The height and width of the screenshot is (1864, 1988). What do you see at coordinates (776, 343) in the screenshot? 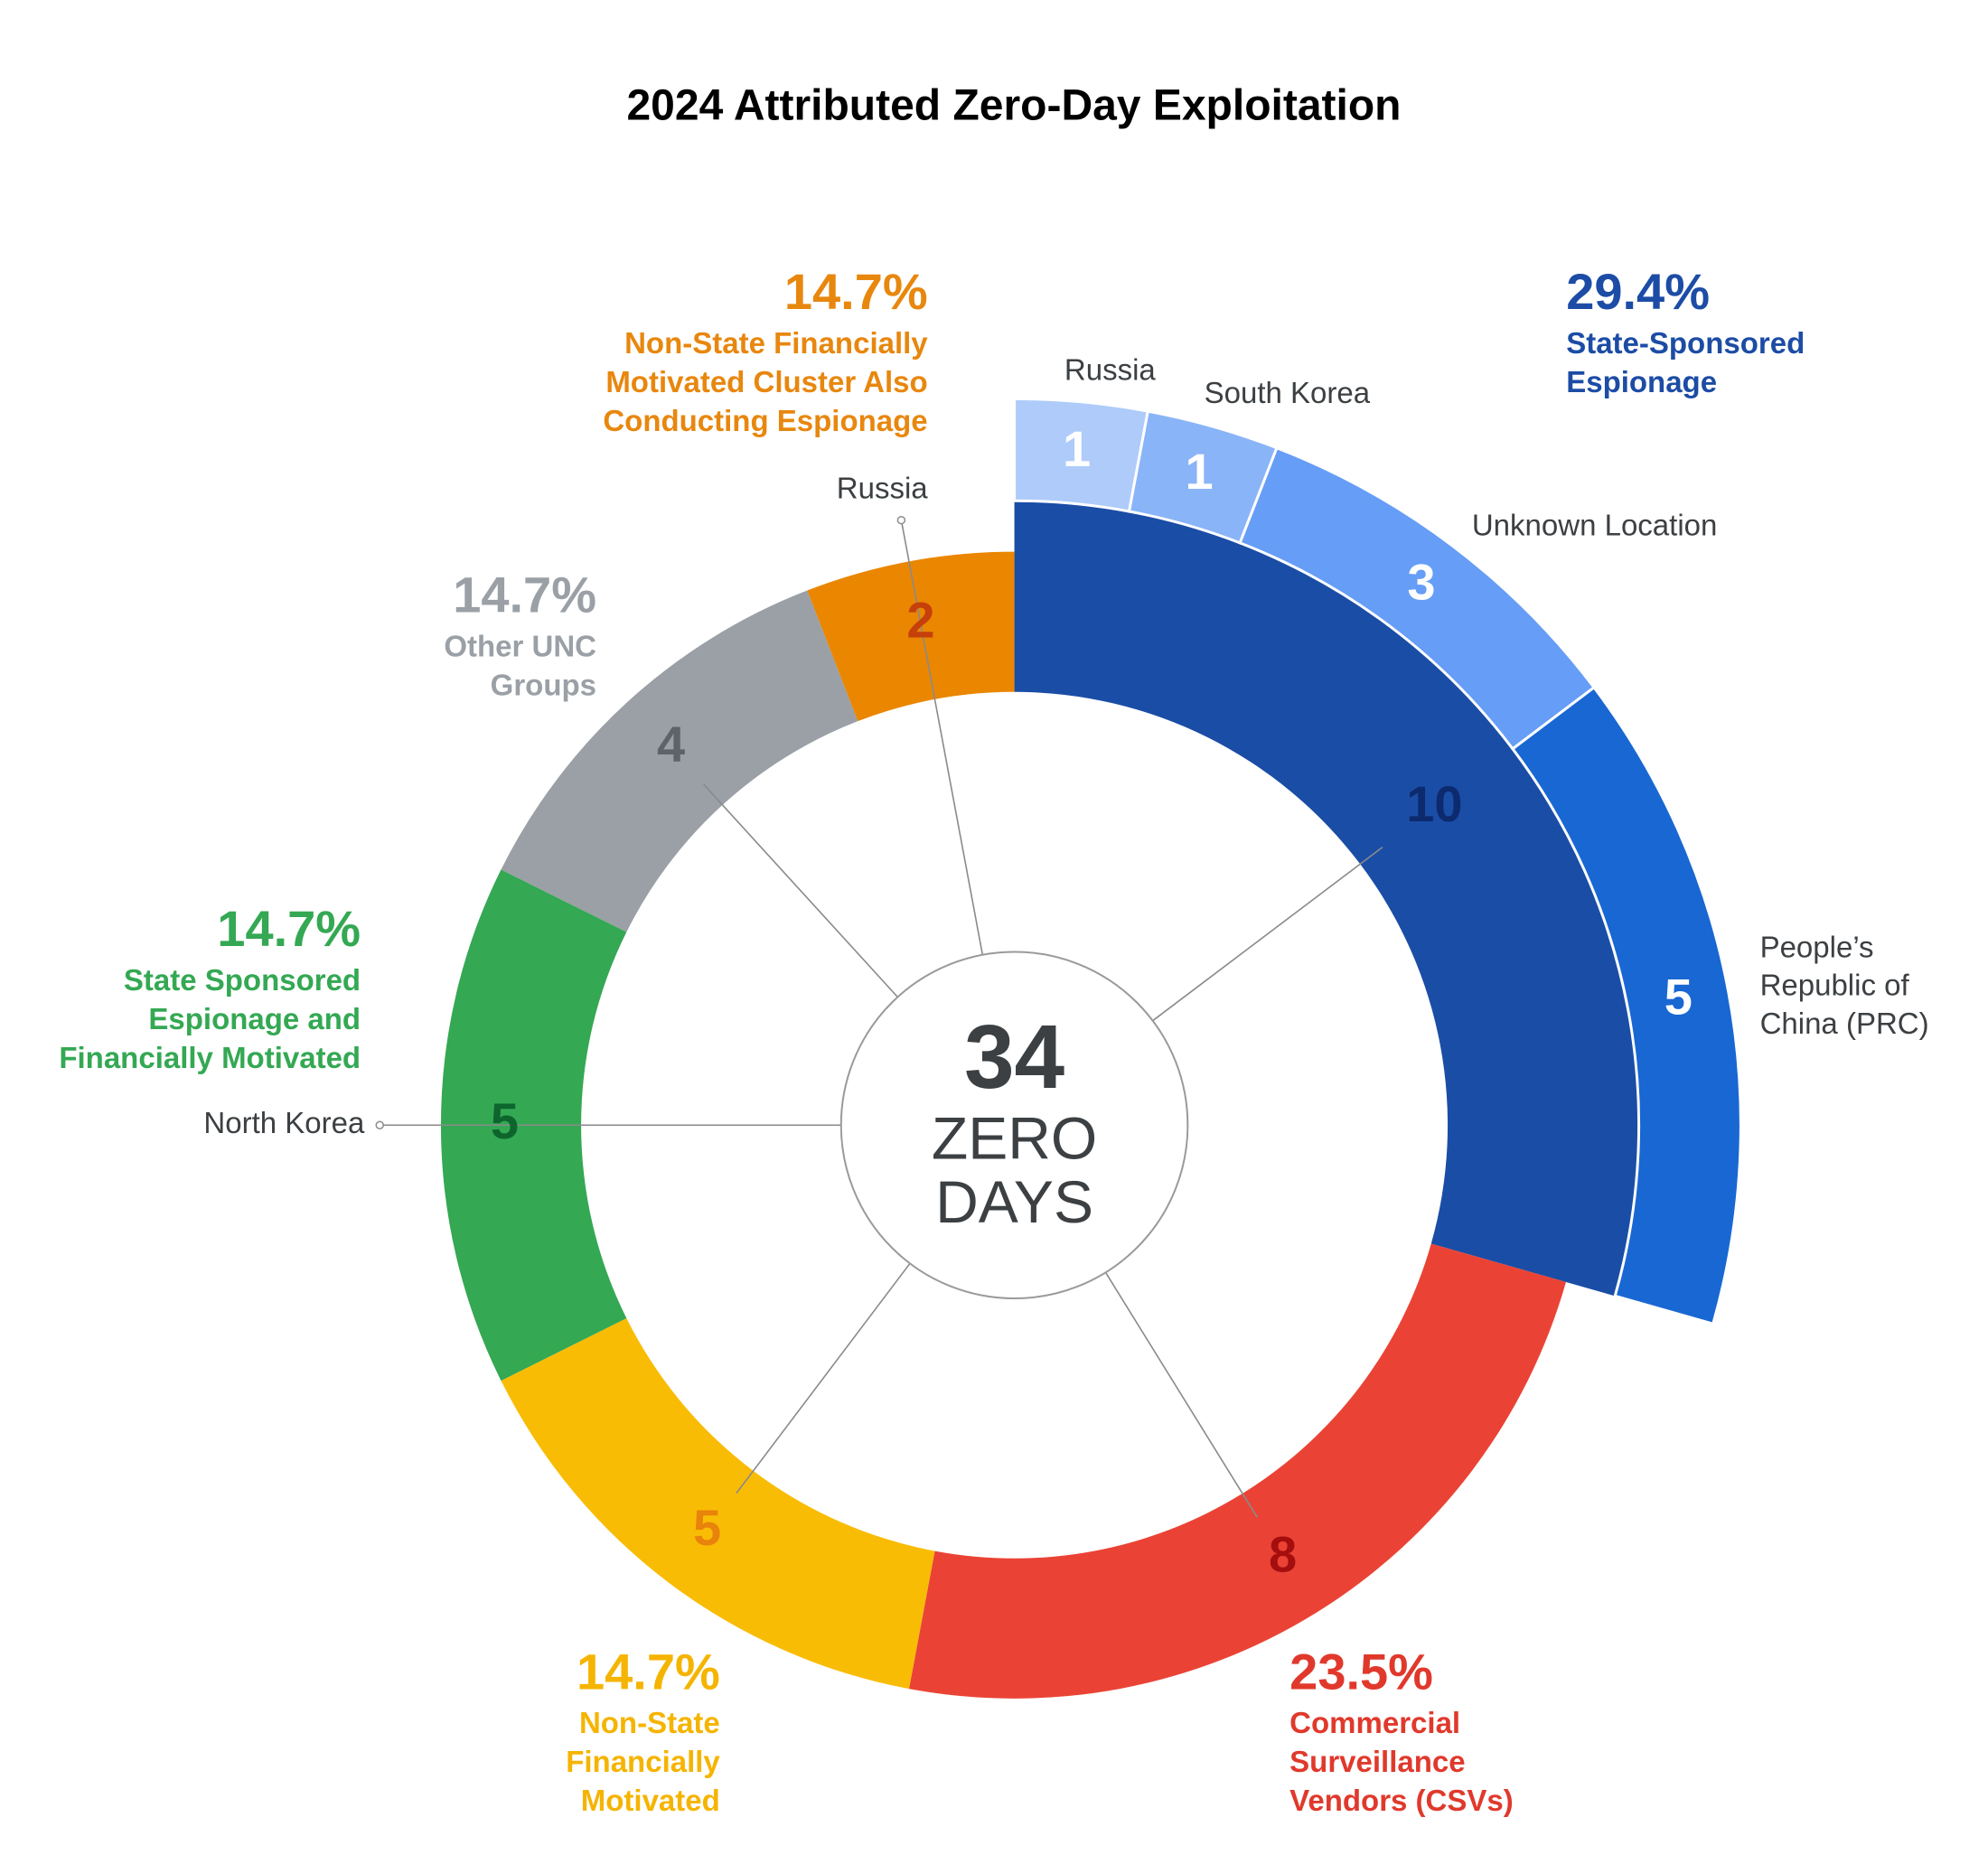
I see `category-label: Non-State Financially` at bounding box center [776, 343].